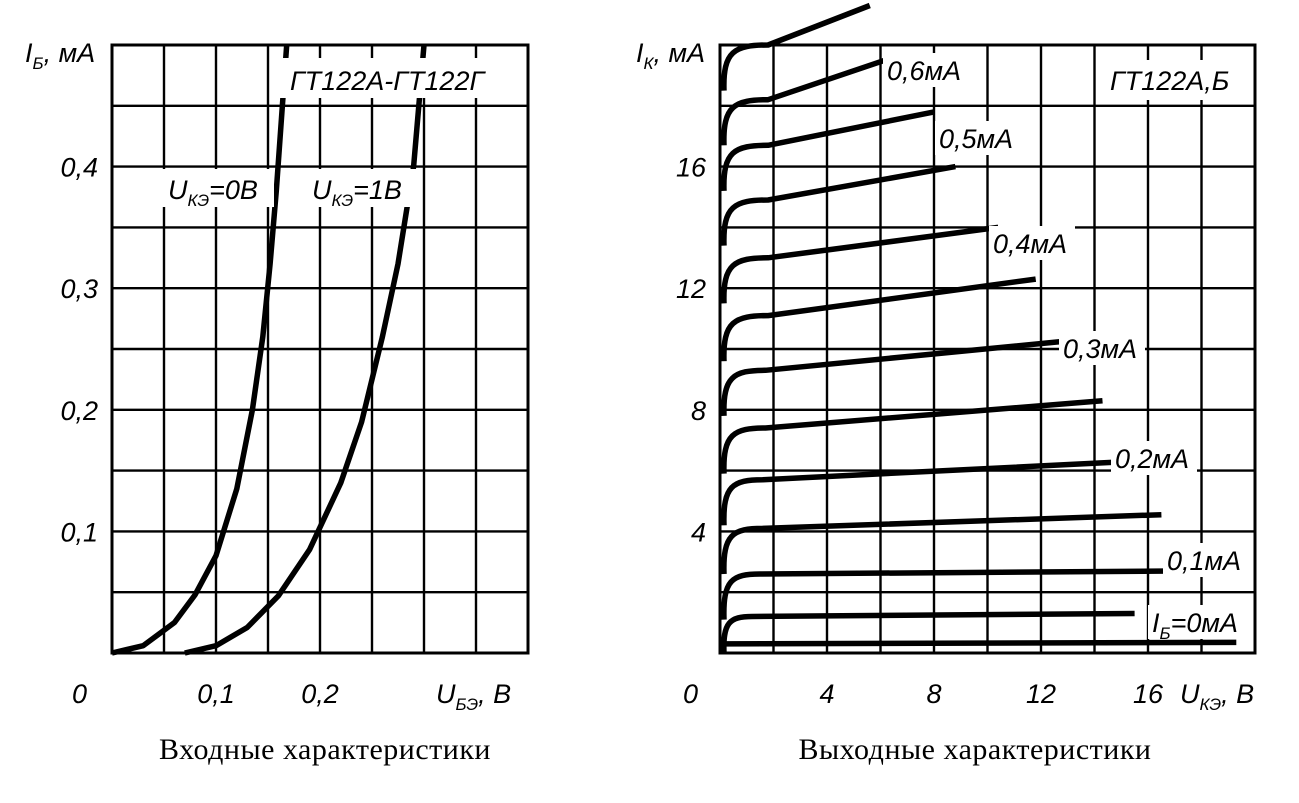  I want to click on output-series-9-line, so click(838, 204).